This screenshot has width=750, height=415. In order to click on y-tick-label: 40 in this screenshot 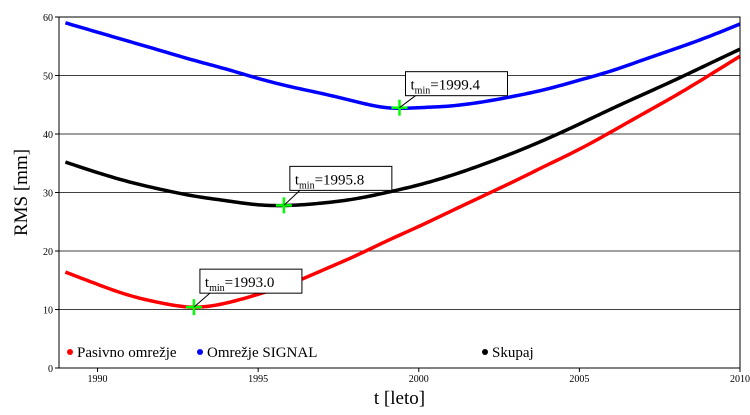, I will do `click(48, 135)`.